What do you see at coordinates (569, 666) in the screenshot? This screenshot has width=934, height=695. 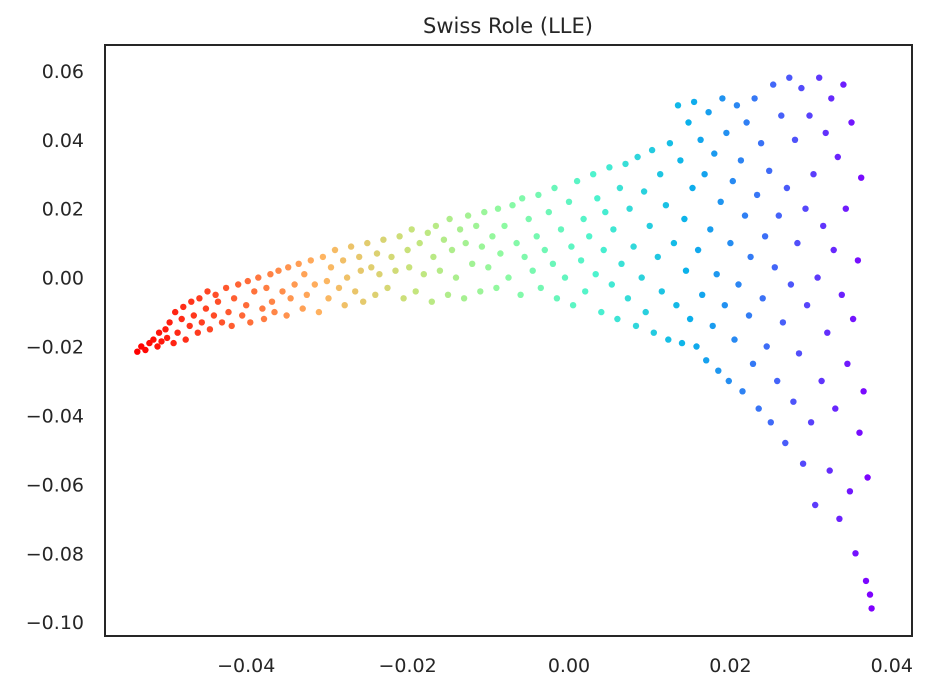 I see `x-tick-label: 0.00` at bounding box center [569, 666].